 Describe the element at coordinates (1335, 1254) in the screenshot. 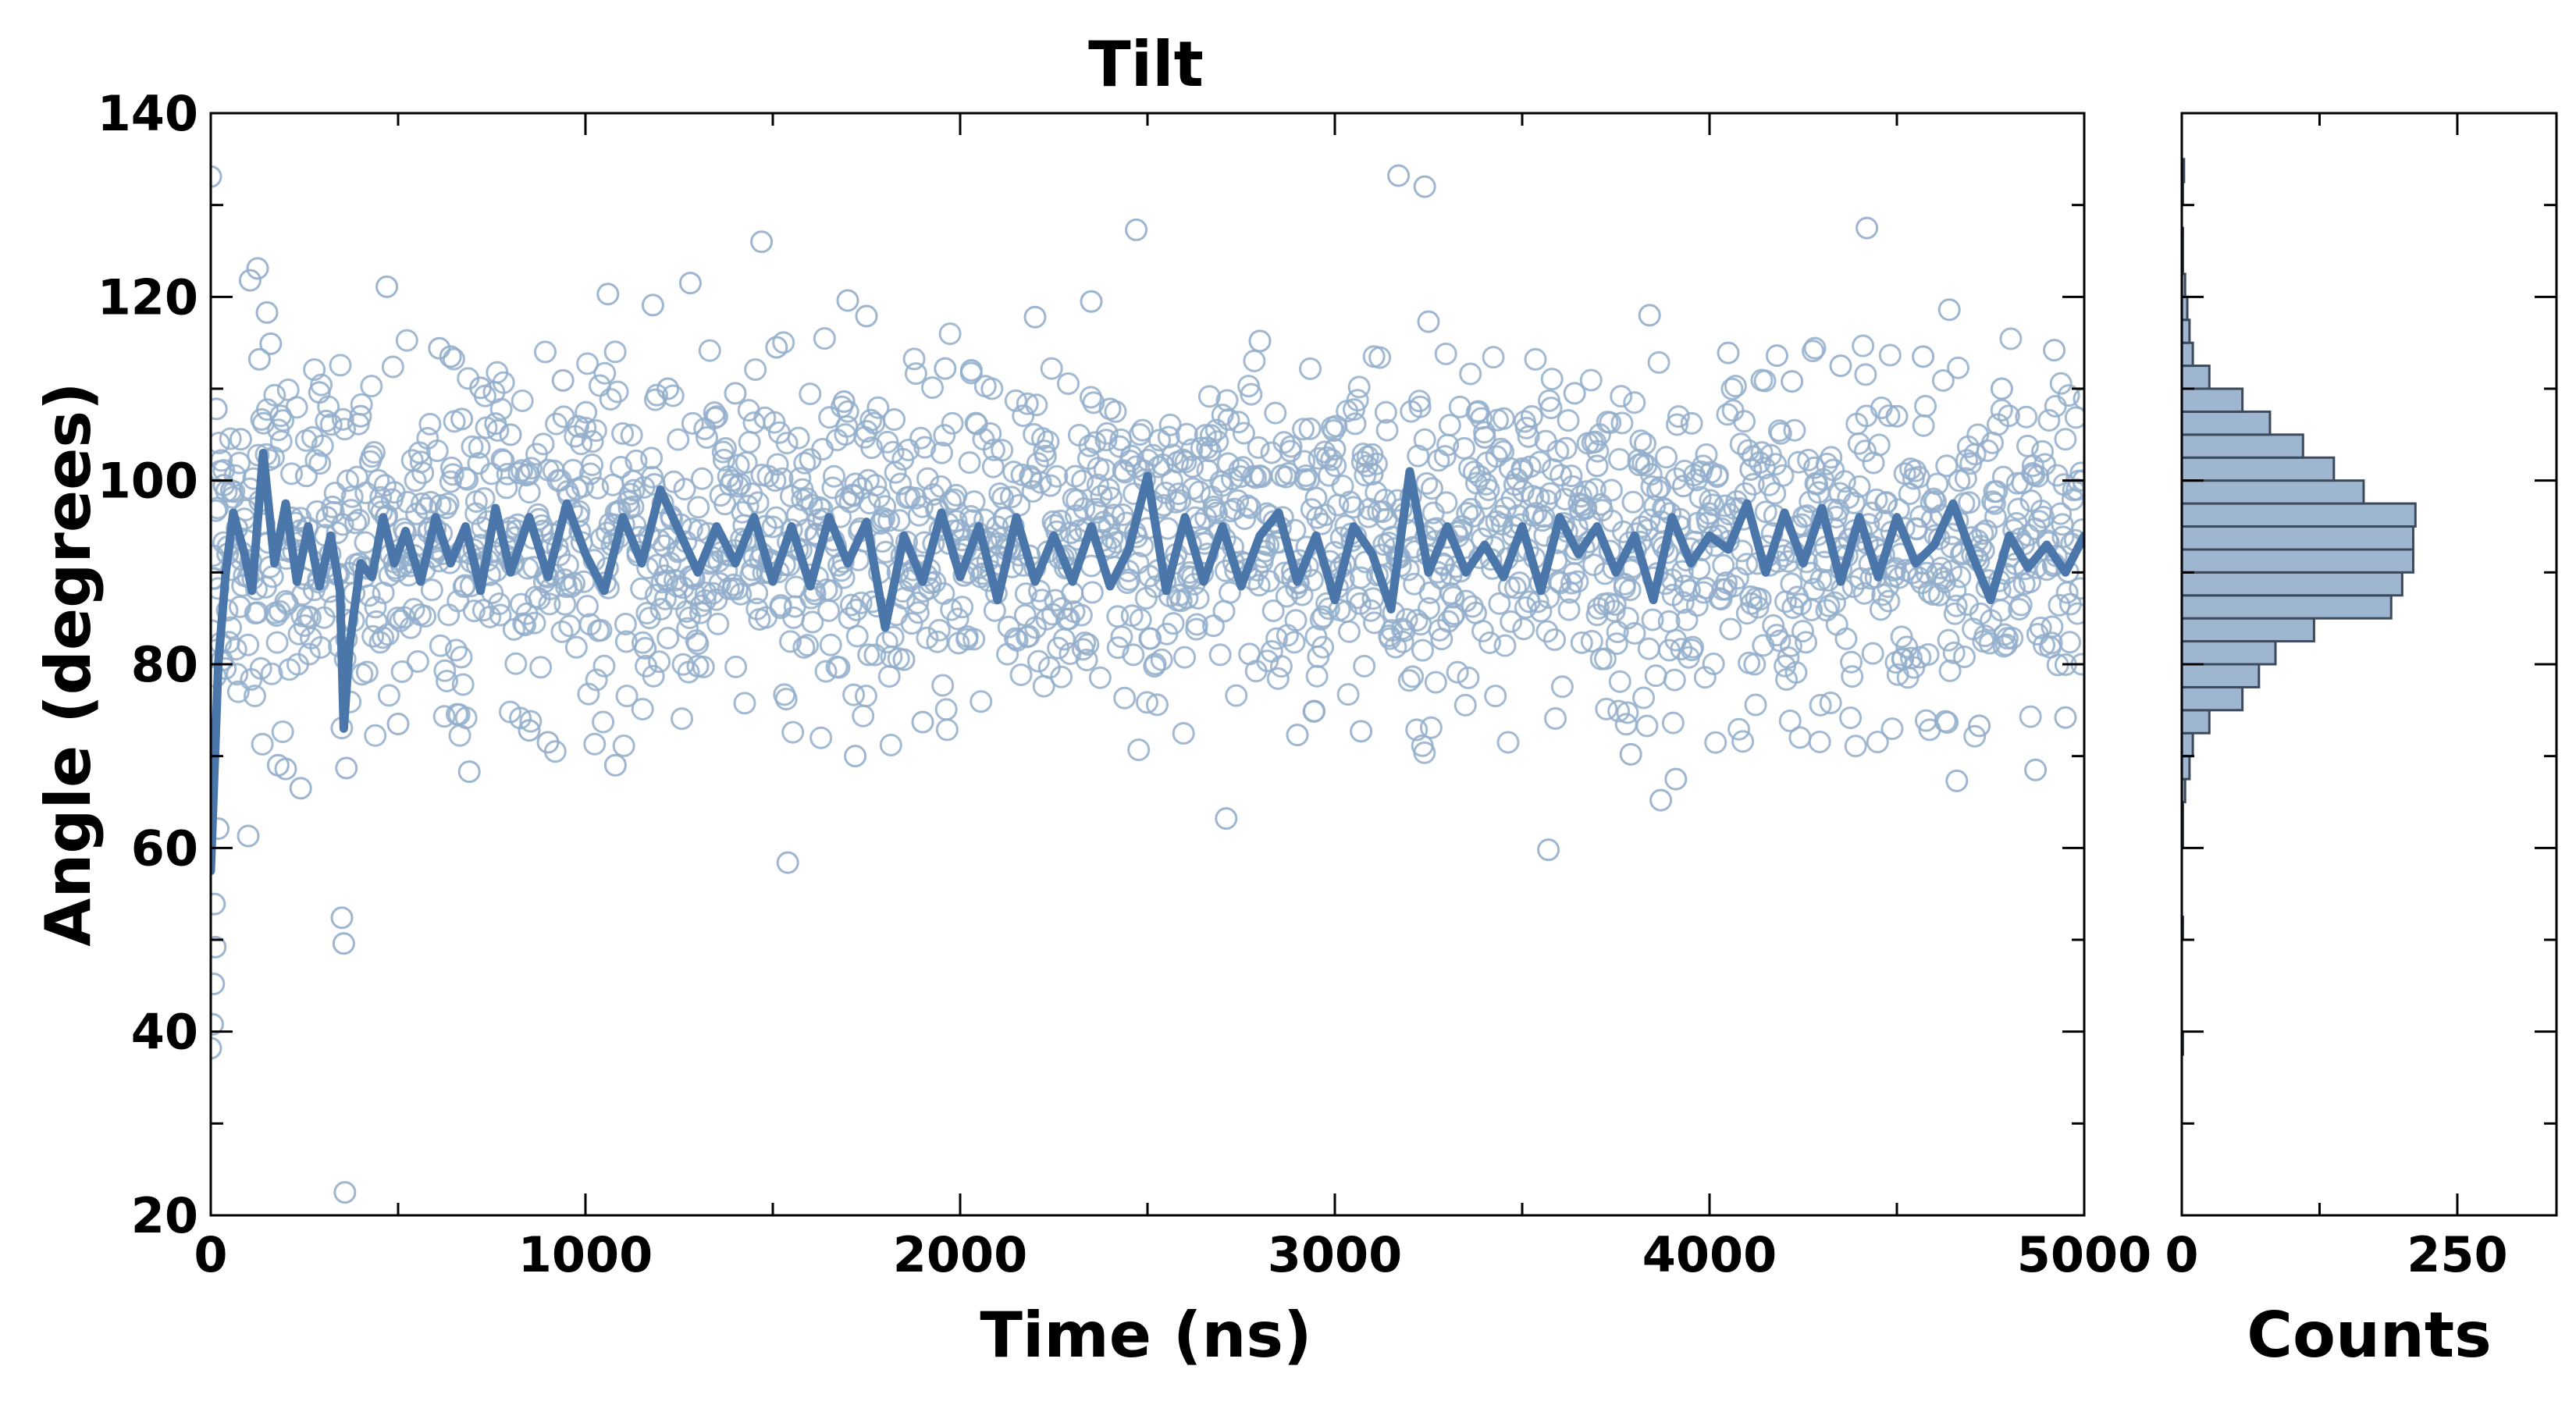

I see `x-tick-label: 3000` at that location.